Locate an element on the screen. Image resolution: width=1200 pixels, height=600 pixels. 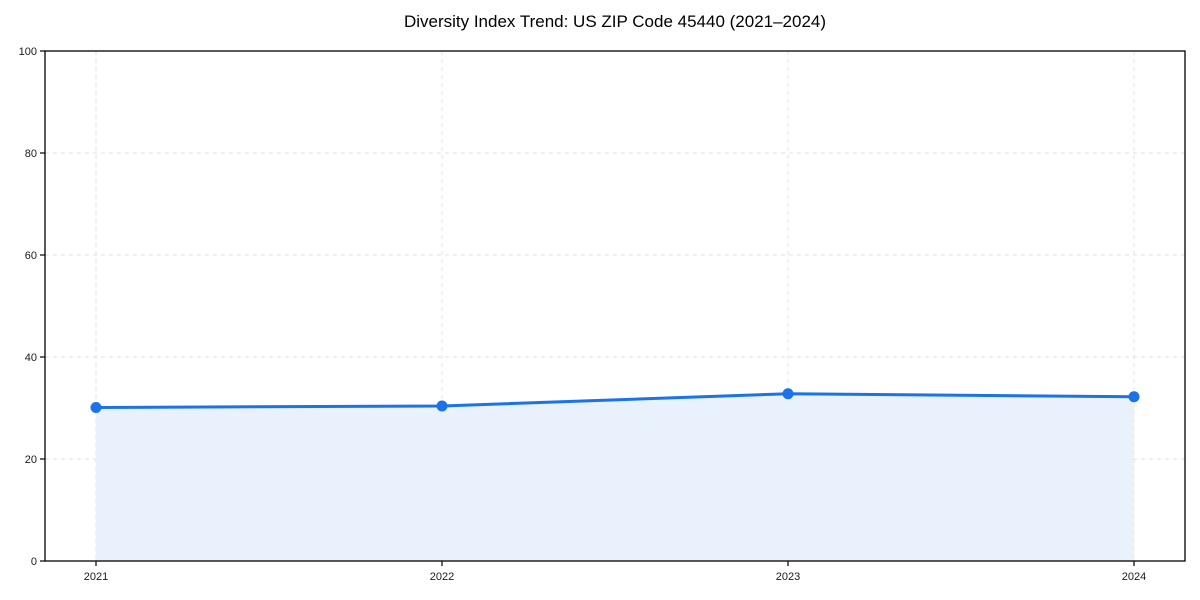
line-series is located at coordinates (615, 400).